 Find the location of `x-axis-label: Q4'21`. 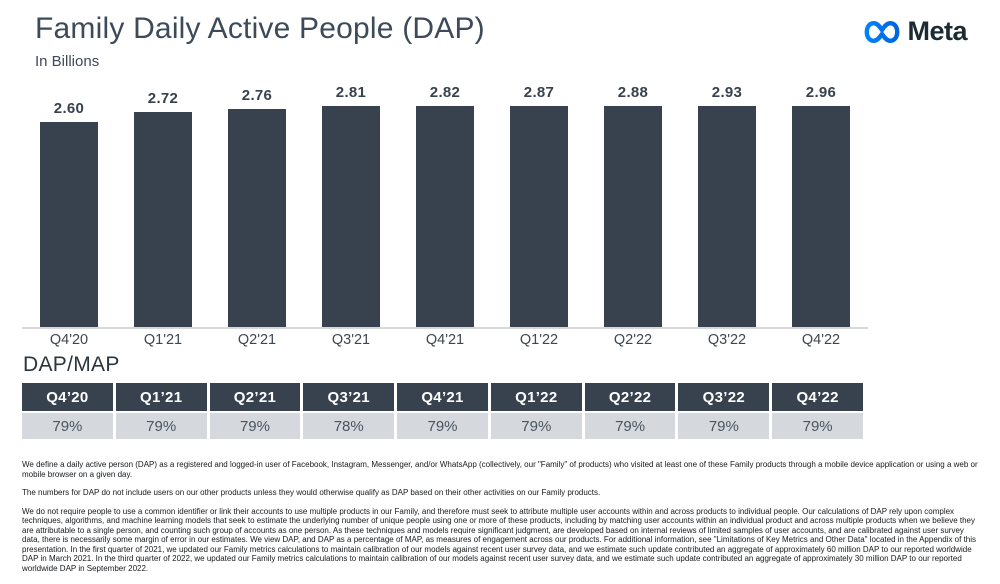

x-axis-label: Q4'21 is located at coordinates (445, 340).